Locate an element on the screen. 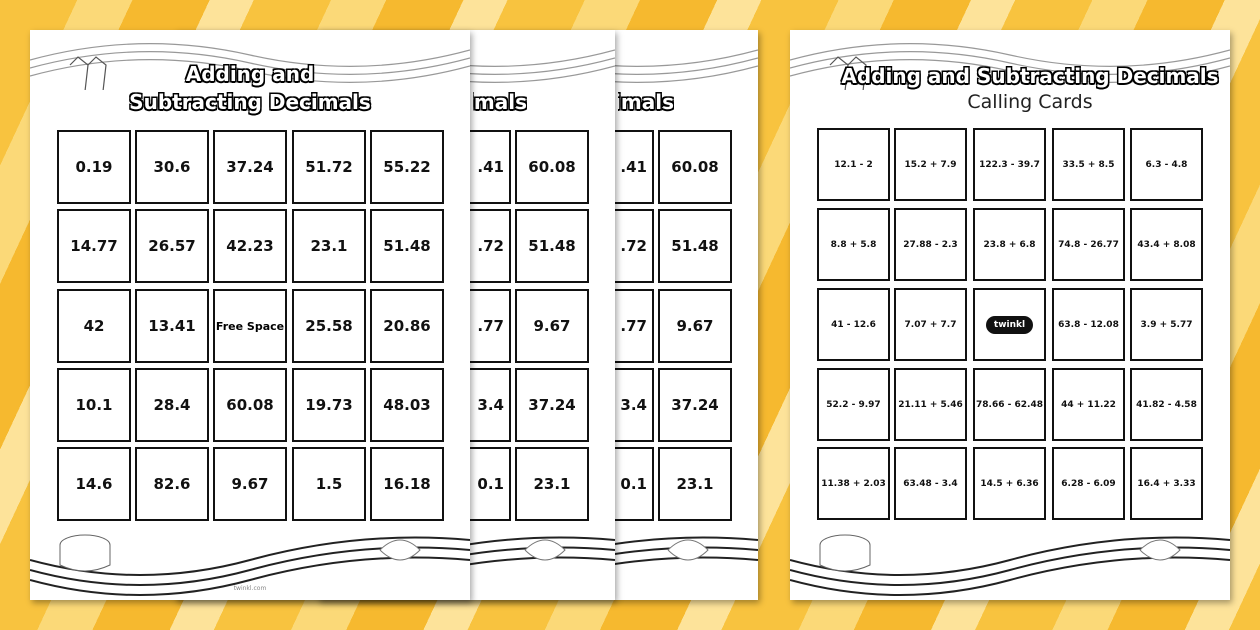 This screenshot has height=630, width=1260. cell-value: 16.18 is located at coordinates (407, 484).